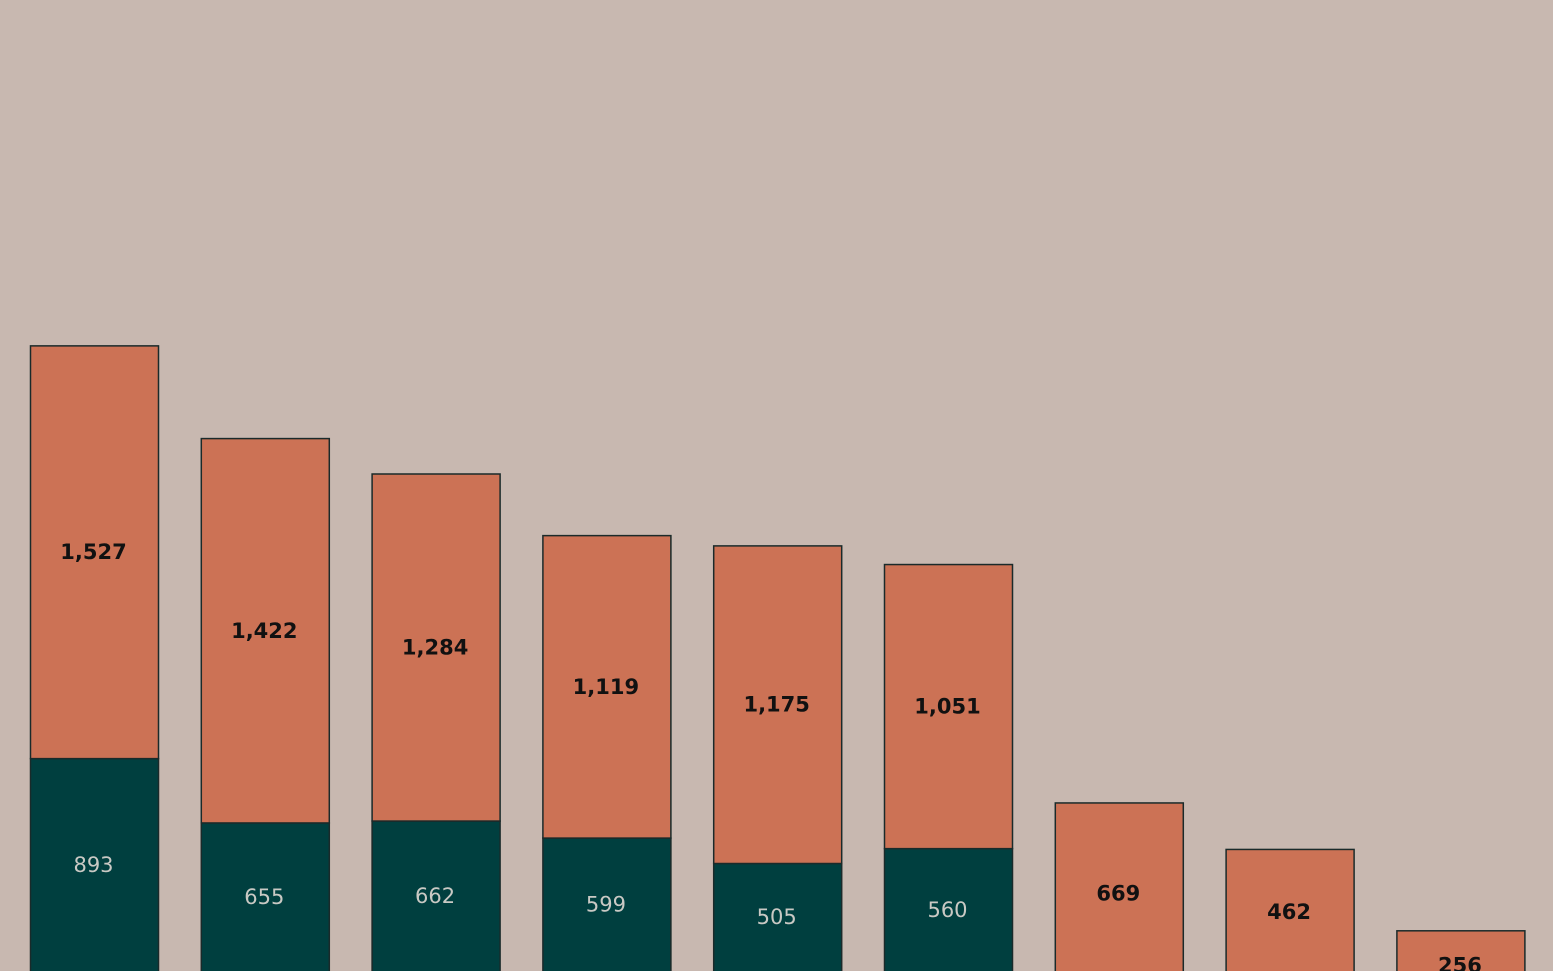  I want to click on data-label-top: 1,284, so click(435, 648).